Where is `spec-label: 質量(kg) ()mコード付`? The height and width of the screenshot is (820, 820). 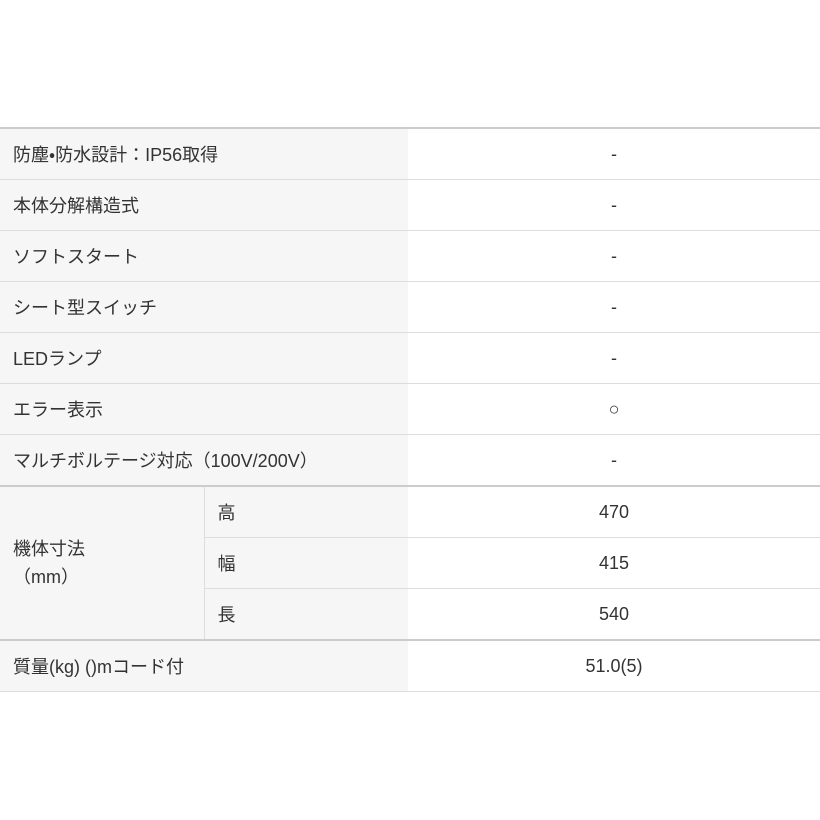 spec-label: 質量(kg) ()mコード付 is located at coordinates (204, 665).